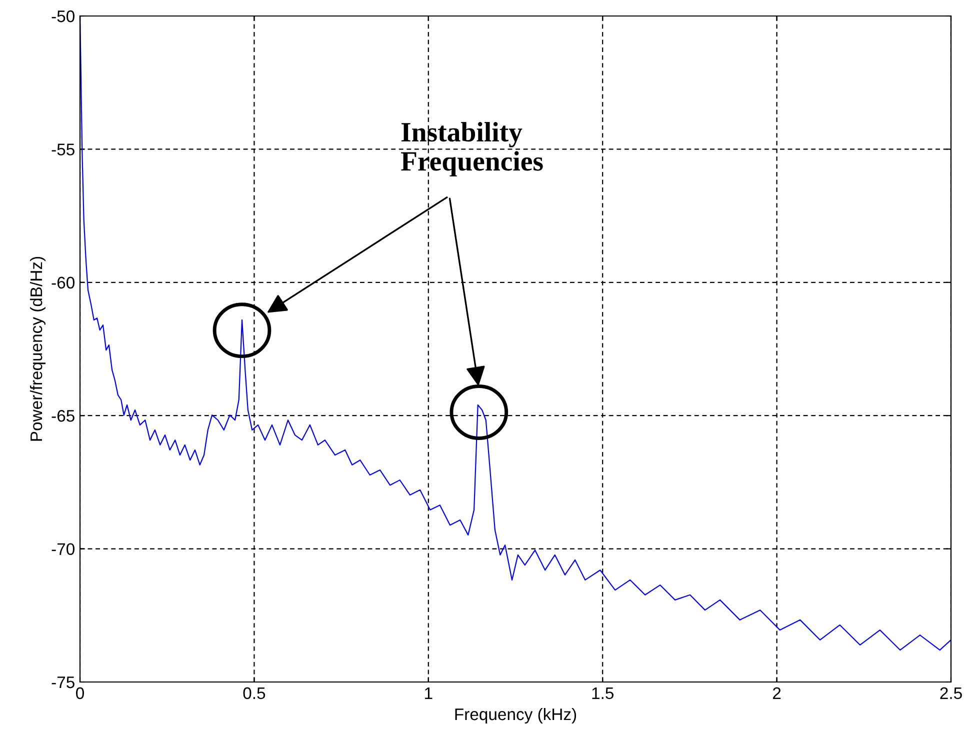  Describe the element at coordinates (428, 693) in the screenshot. I see `x-tick-label: 1` at that location.